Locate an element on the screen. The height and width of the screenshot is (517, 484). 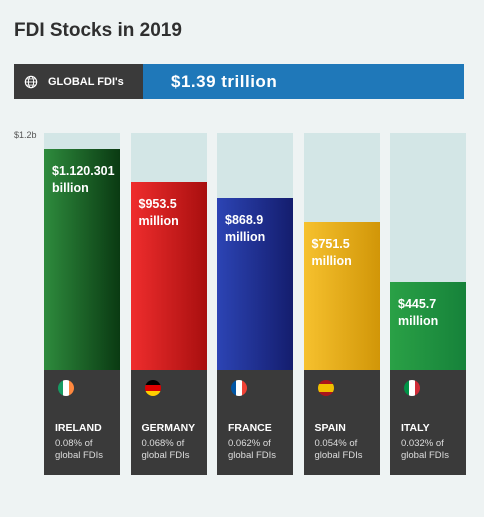
bar-value-line: $953.5 is located at coordinates (157, 204).